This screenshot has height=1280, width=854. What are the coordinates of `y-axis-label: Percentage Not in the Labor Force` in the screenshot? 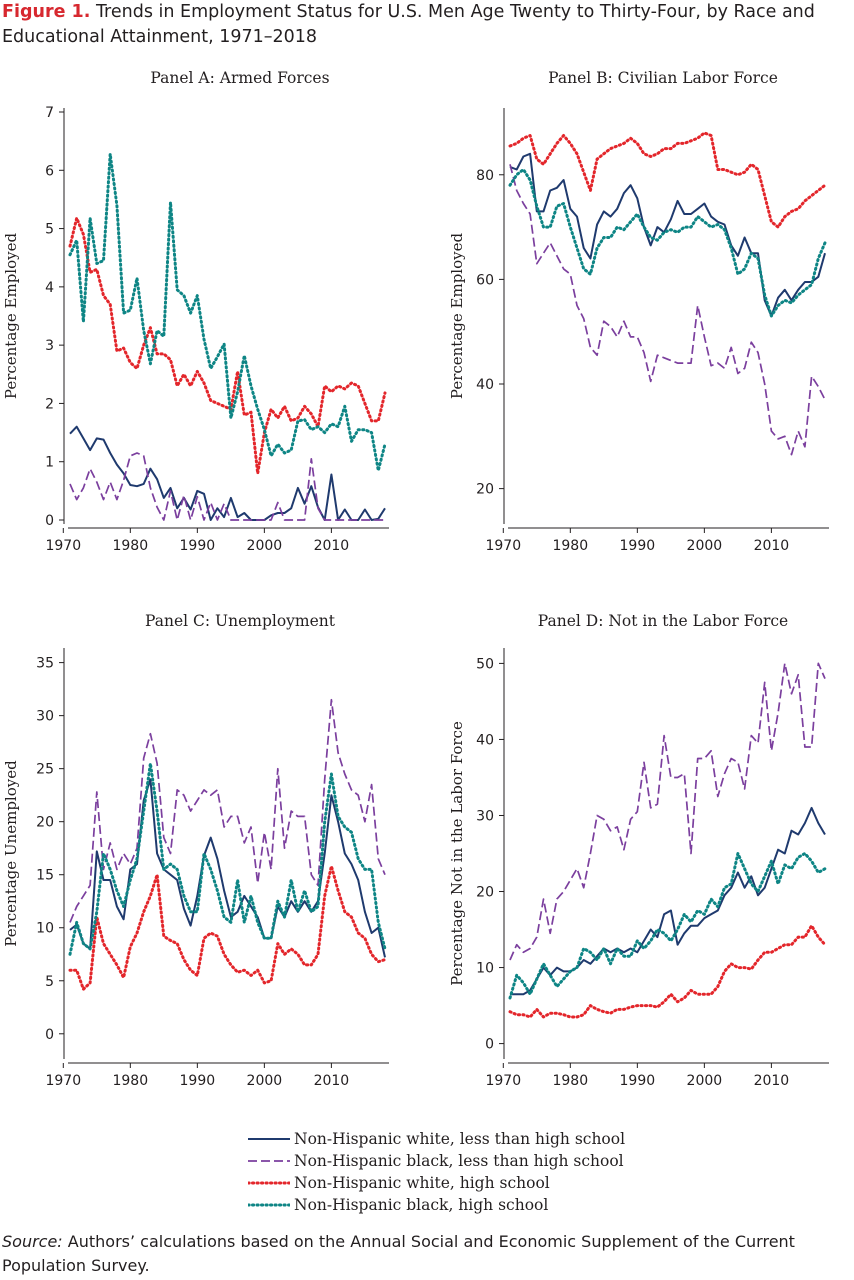 It's located at (457, 853).